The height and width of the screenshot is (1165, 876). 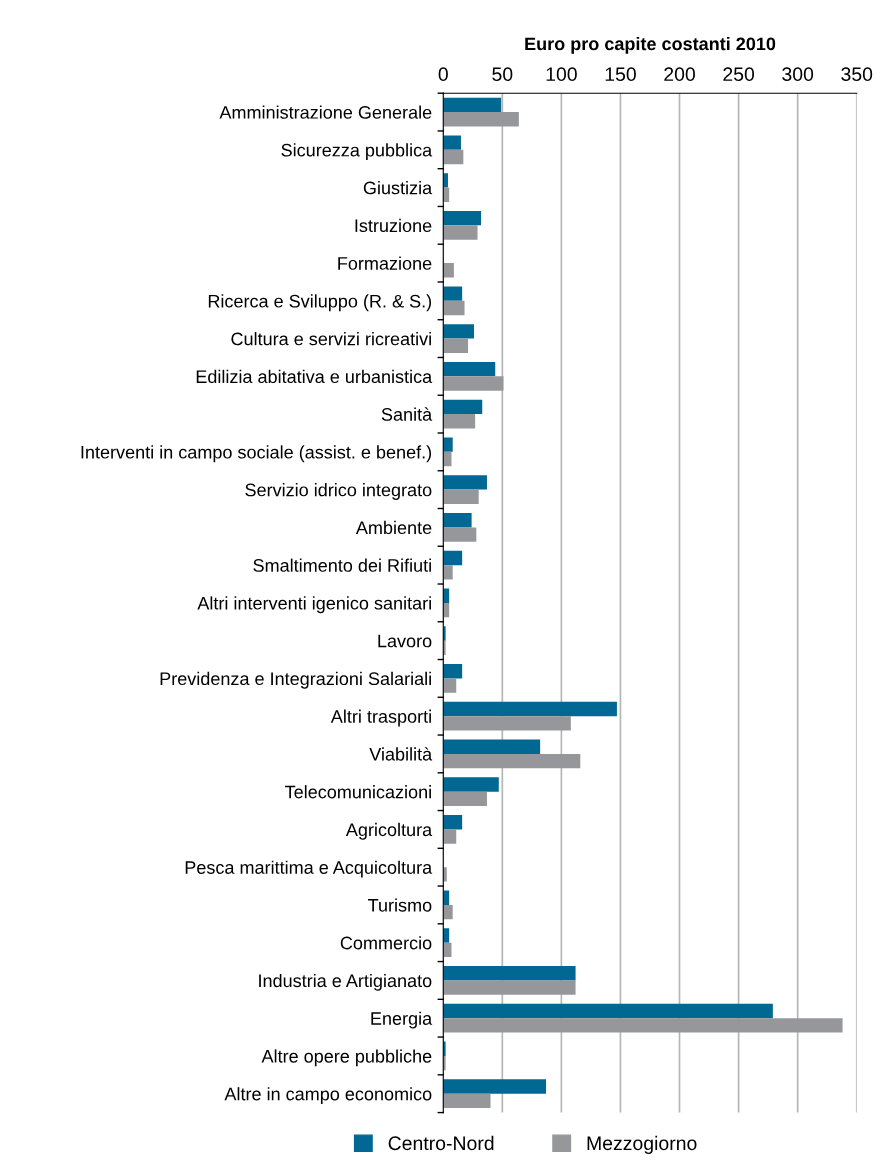 I want to click on y-tick-label: Altre opere pubbliche, so click(x=346, y=1058).